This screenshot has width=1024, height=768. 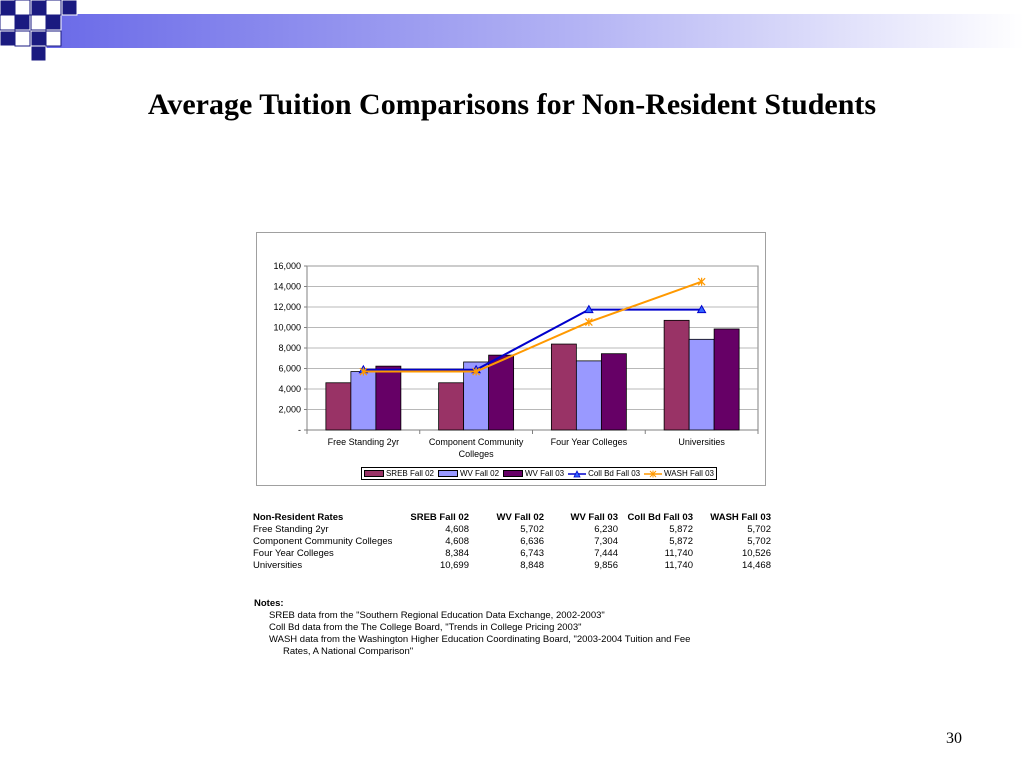 I want to click on table-header-cell: Non-Resident Rates, so click(x=298, y=517).